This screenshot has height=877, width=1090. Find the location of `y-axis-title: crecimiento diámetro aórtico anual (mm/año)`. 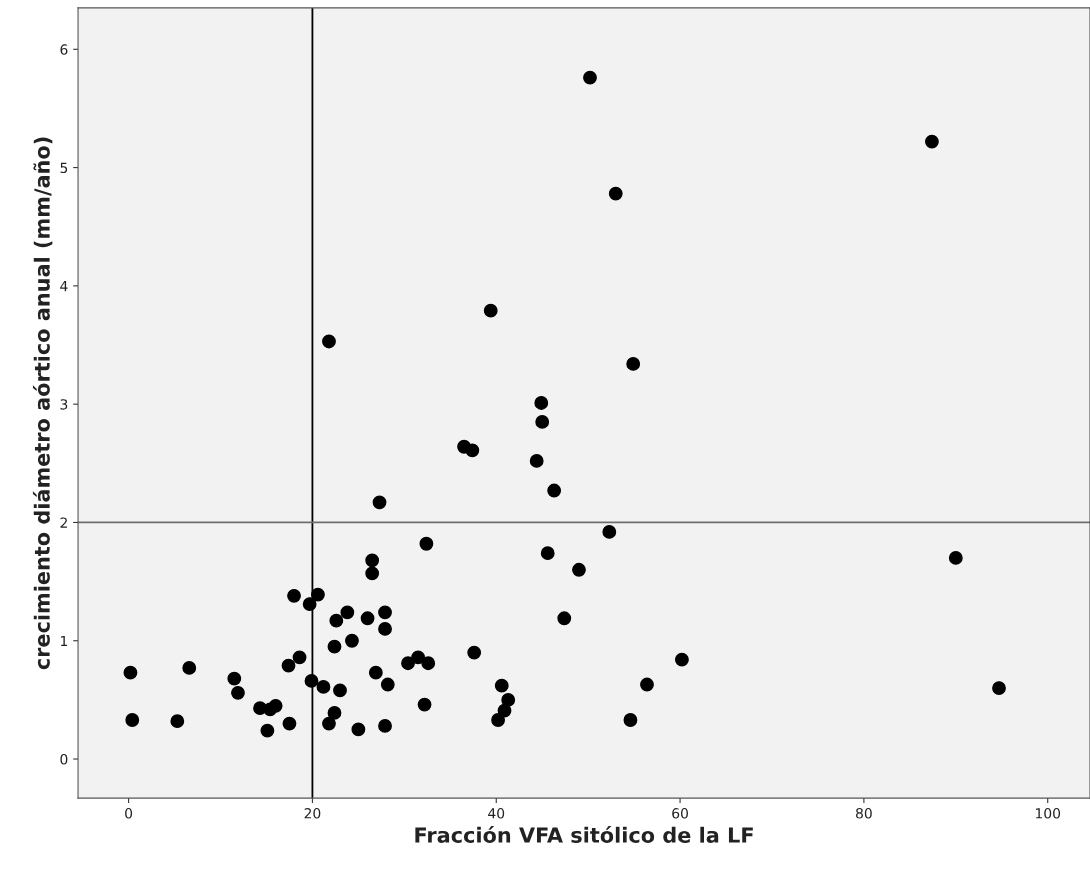

y-axis-title: crecimiento diámetro aórtico anual (mm/año) is located at coordinates (42, 403).